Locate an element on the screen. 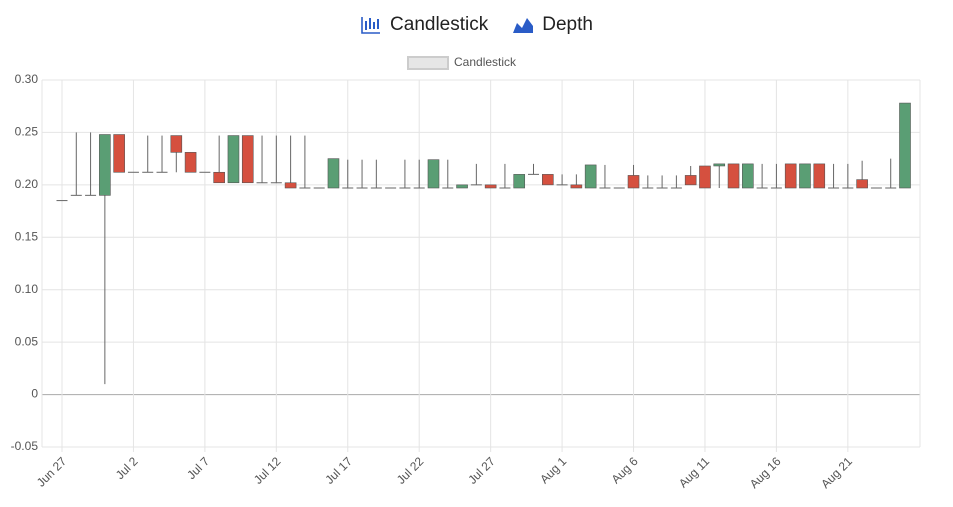 This screenshot has height=507, width=953. x-tick-label: Jul 7 is located at coordinates (198, 468).